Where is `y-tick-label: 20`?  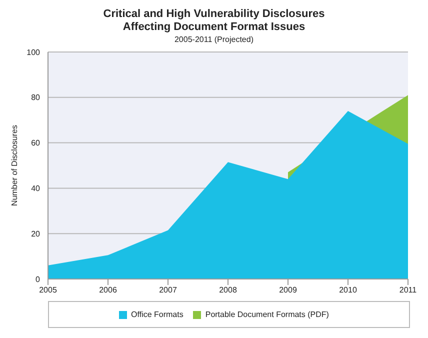 y-tick-label: 20 is located at coordinates (36, 233).